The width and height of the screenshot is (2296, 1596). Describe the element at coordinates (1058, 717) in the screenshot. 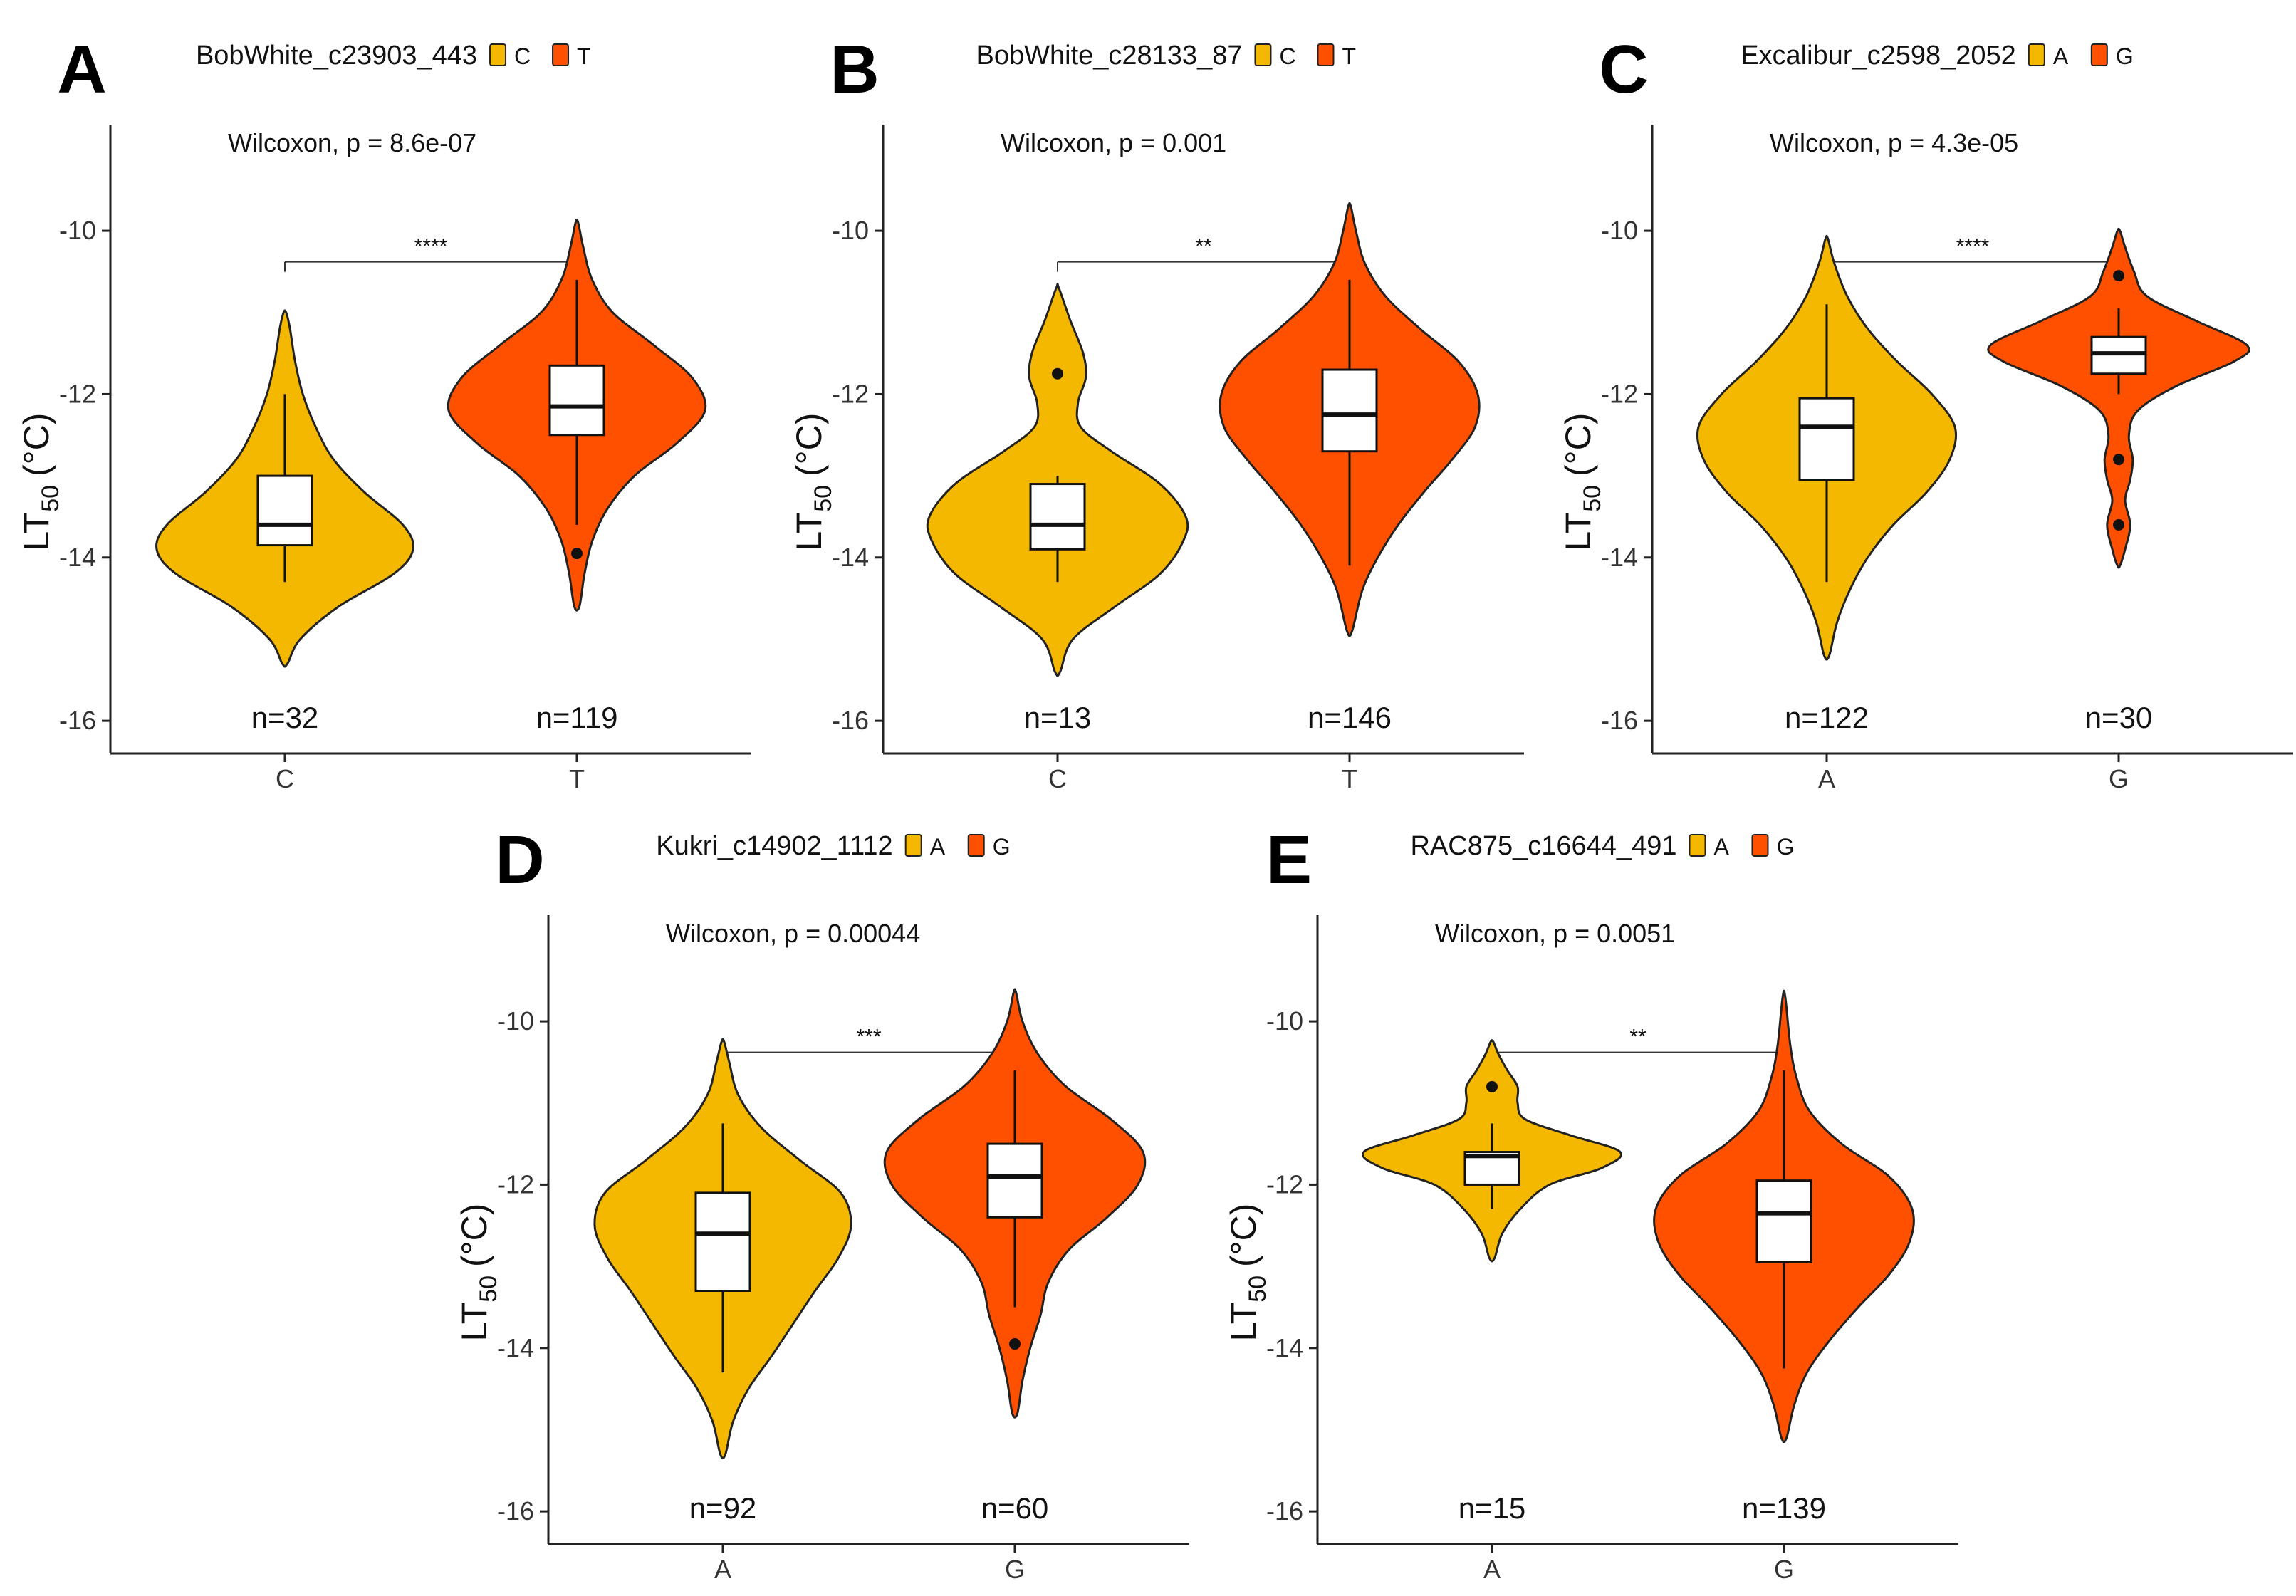

I see `n-label-group-c: n=13` at that location.